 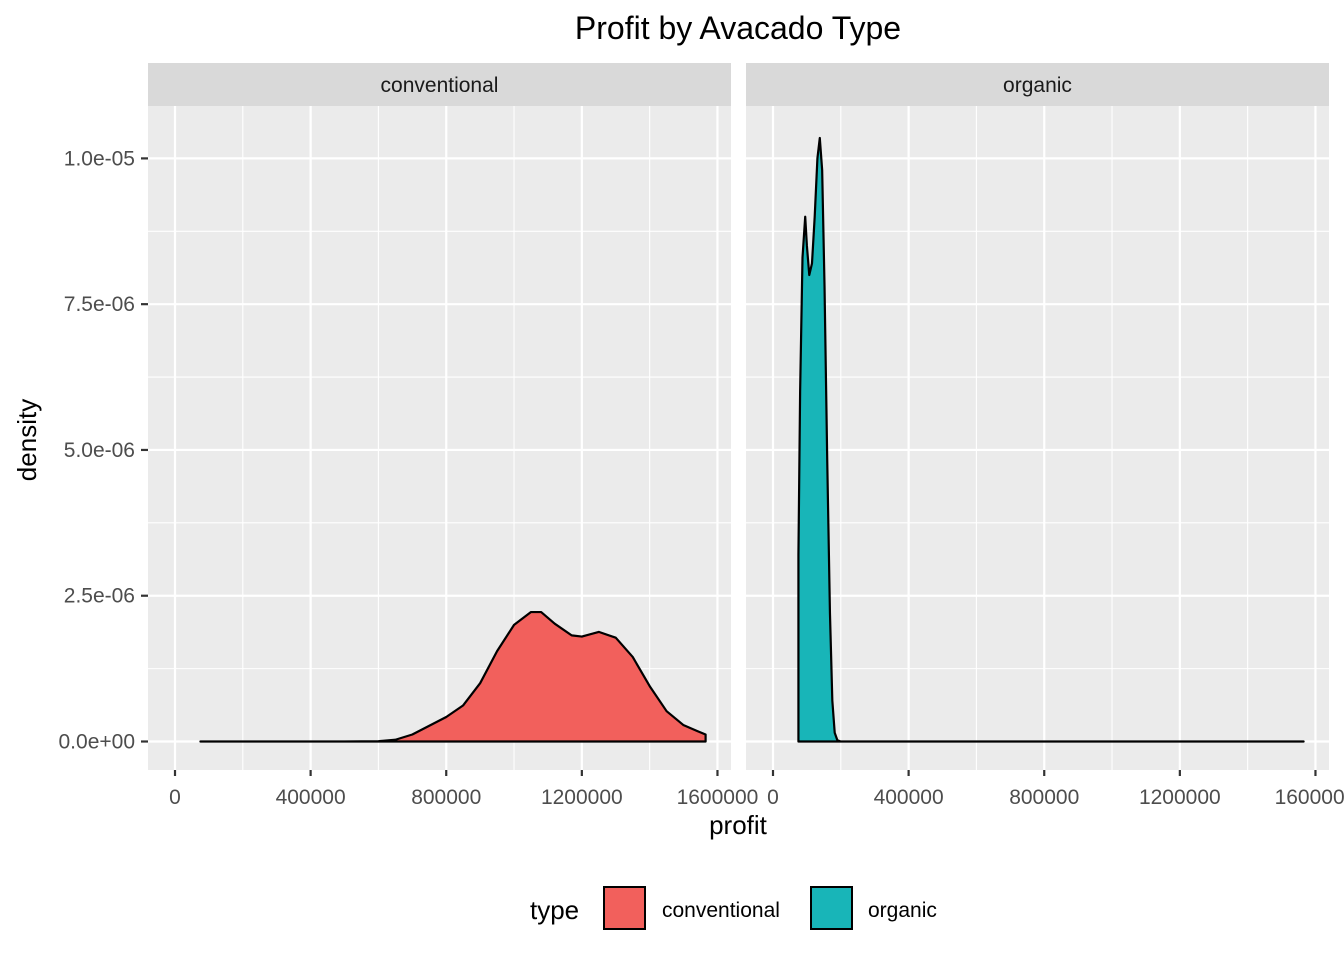 What do you see at coordinates (554, 910) in the screenshot?
I see `legend-title: type` at bounding box center [554, 910].